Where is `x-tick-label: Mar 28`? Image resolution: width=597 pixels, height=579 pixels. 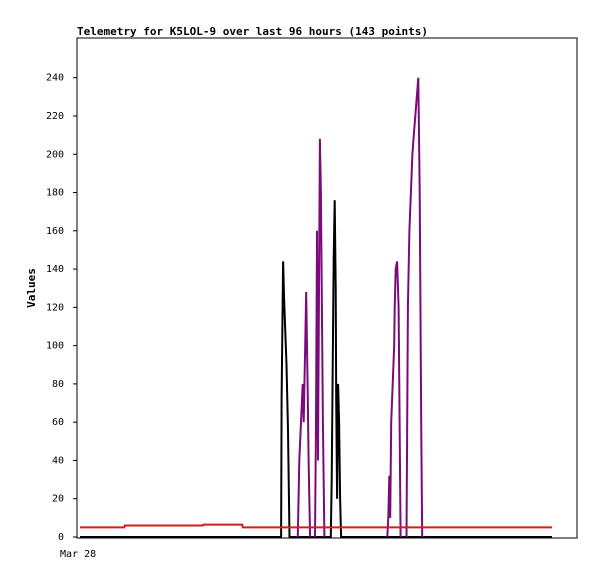
x-tick-label: Mar 28 is located at coordinates (78, 554).